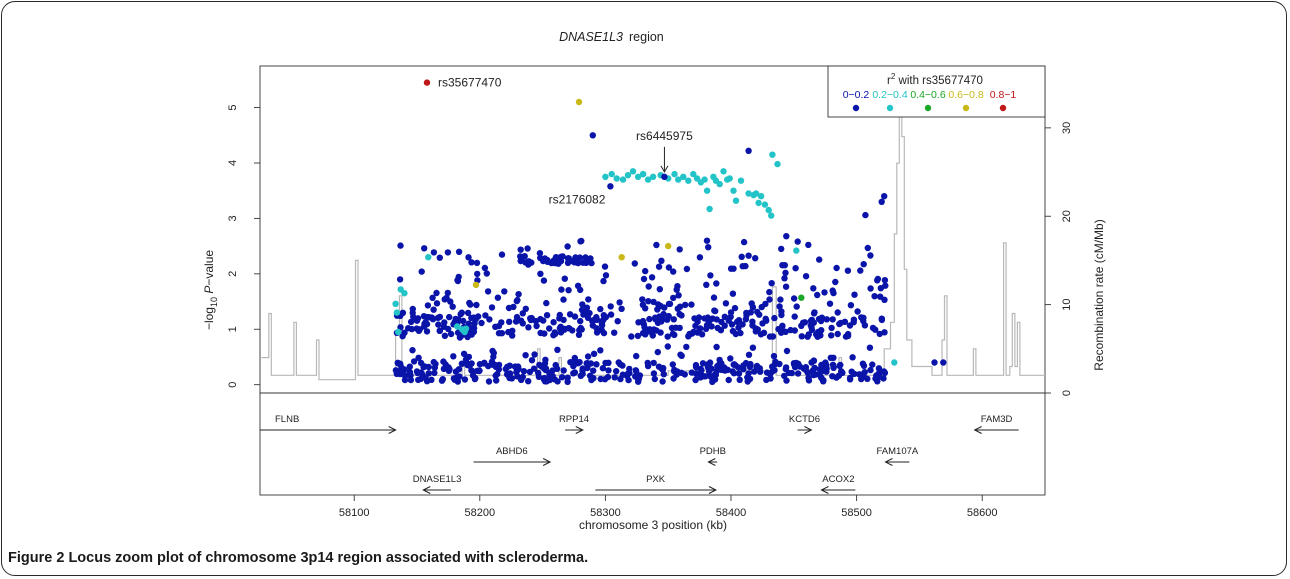 Image resolution: width=1290 pixels, height=579 pixels. What do you see at coordinates (808, 430) in the screenshot?
I see `gene-KCTD6-arrowhead` at bounding box center [808, 430].